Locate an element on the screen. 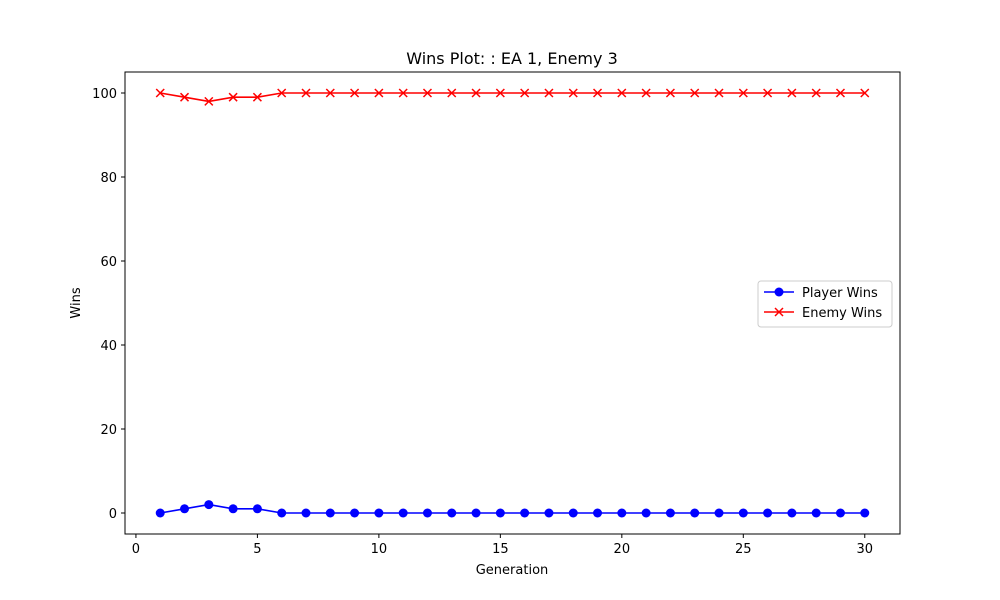 The width and height of the screenshot is (1000, 600). legend-player-wins-label: Player Wins is located at coordinates (840, 293).